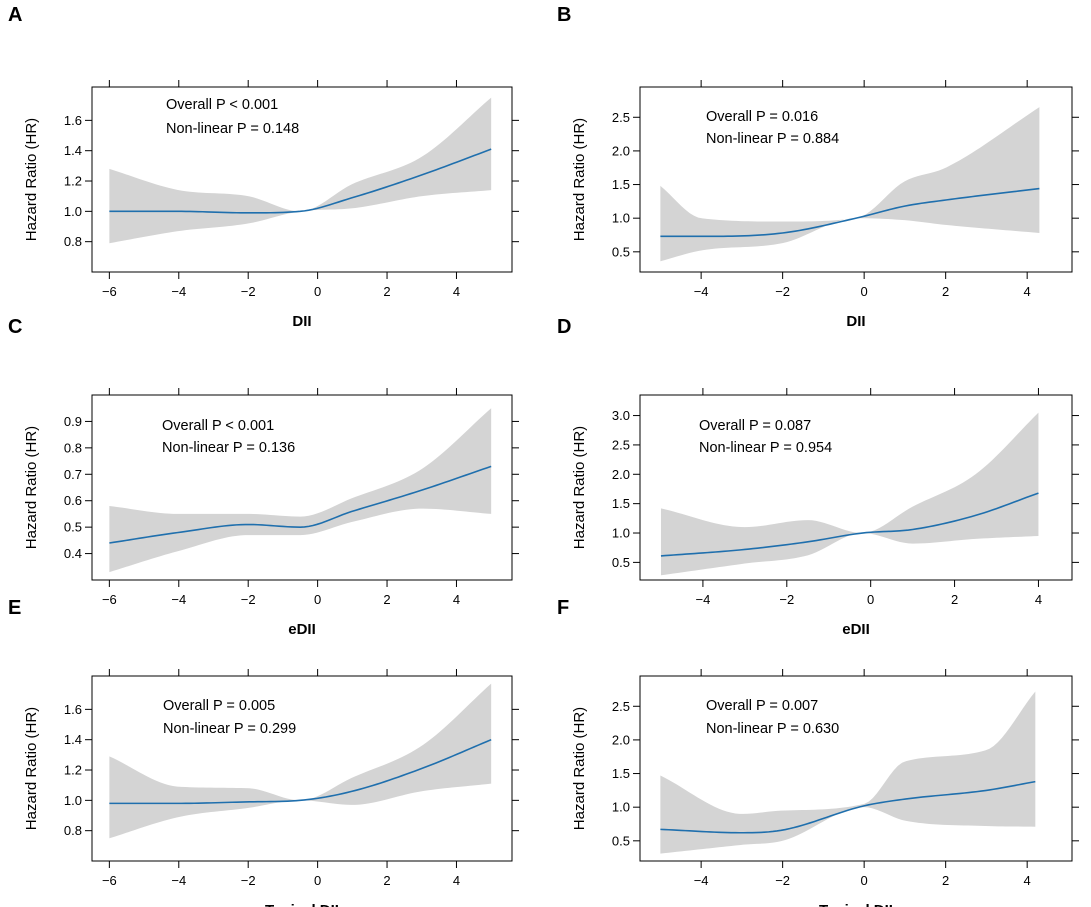  I want to click on x-tick-label-e-5: 4, so click(456, 880).